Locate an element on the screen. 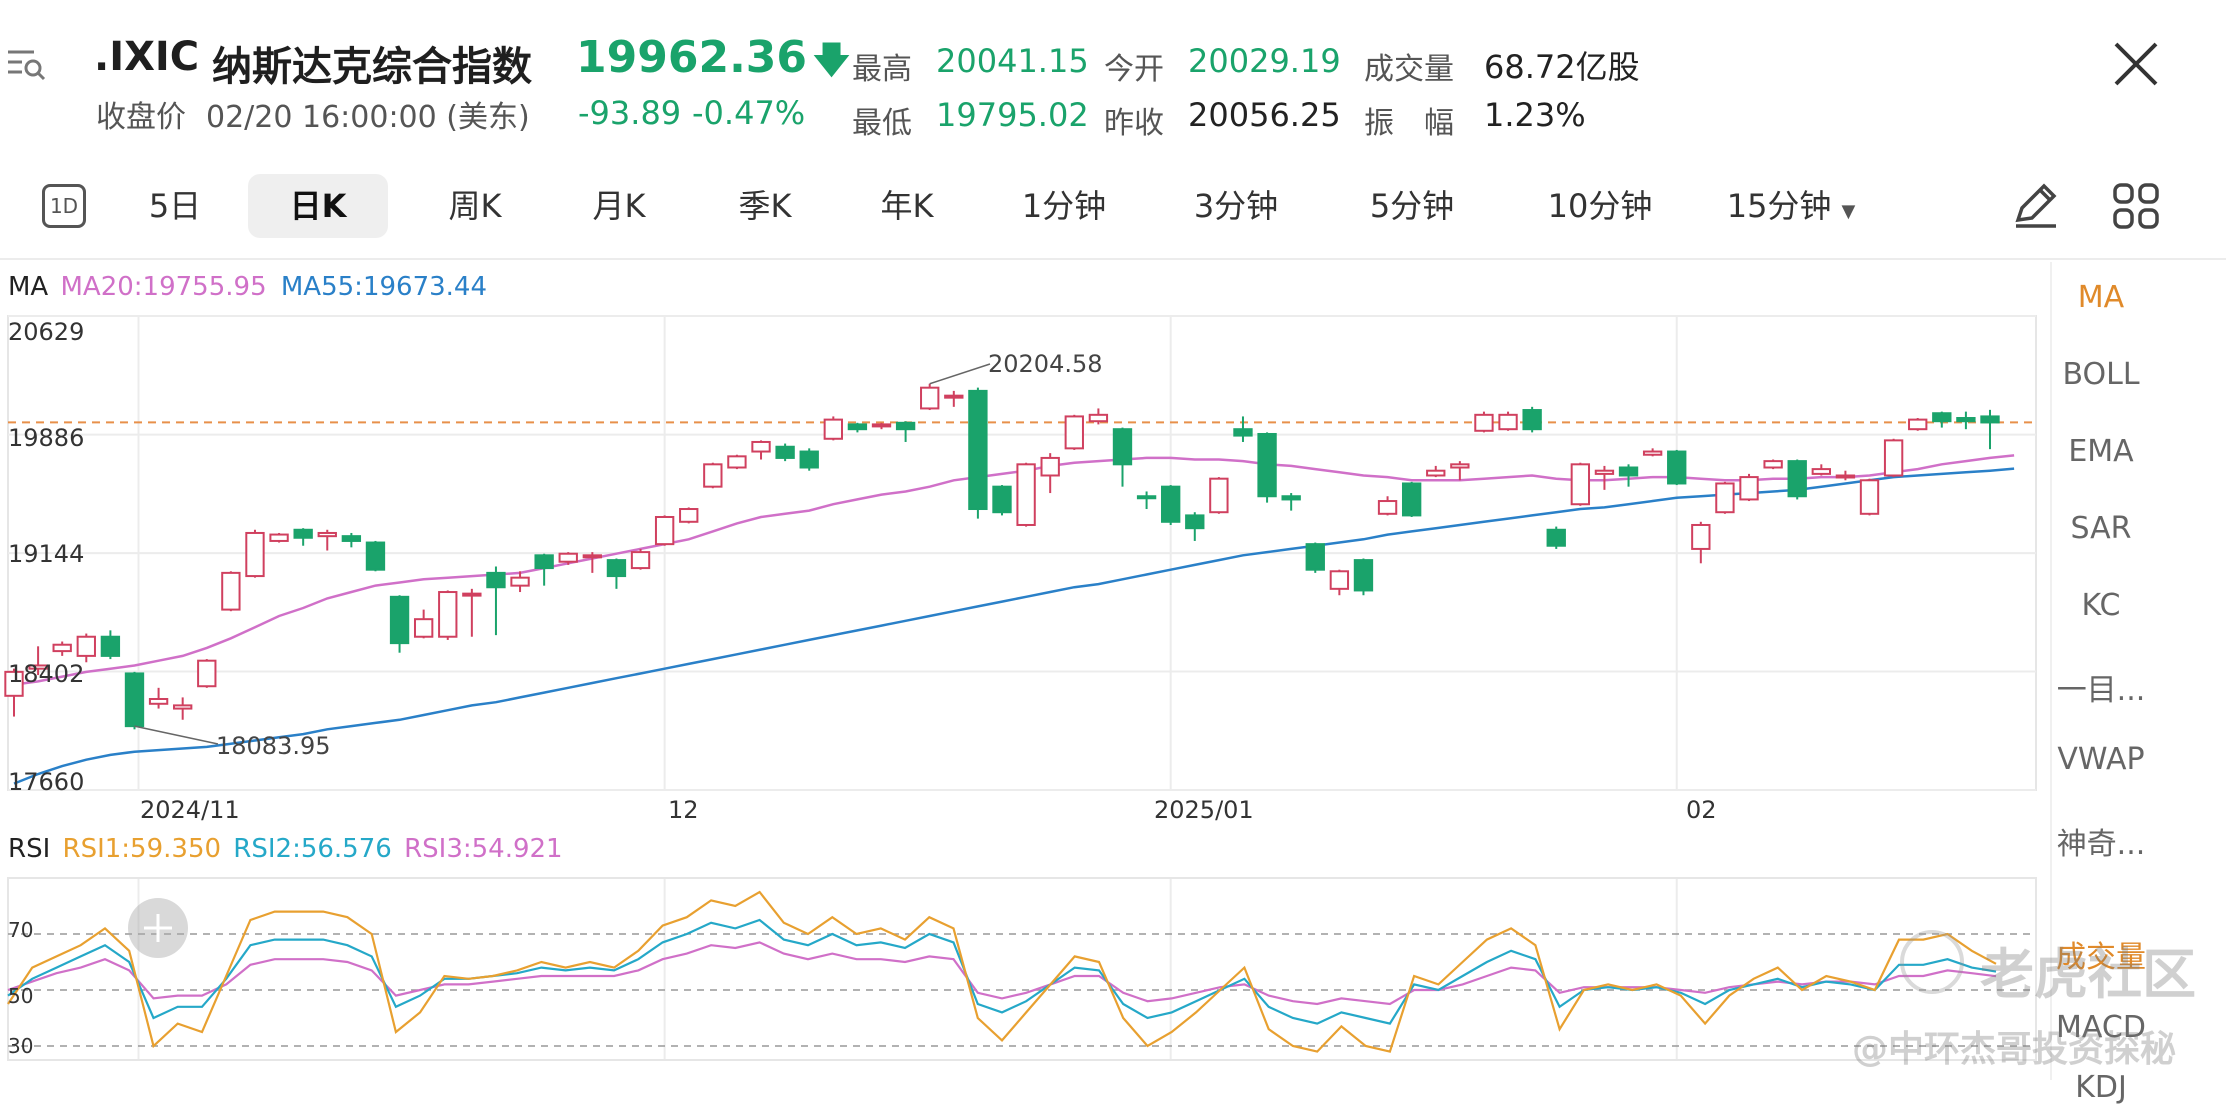 This screenshot has height=1105, width=2226. rsi1-line is located at coordinates (1002, 971).